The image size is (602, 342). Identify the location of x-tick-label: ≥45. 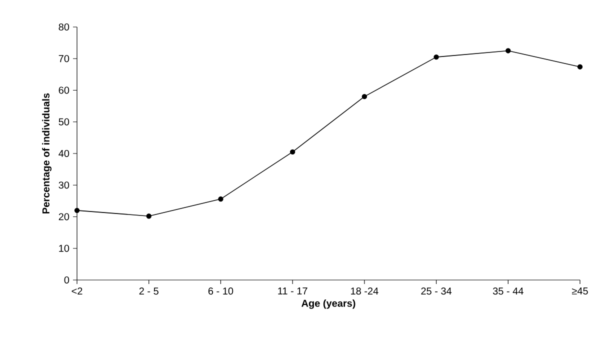
(580, 291).